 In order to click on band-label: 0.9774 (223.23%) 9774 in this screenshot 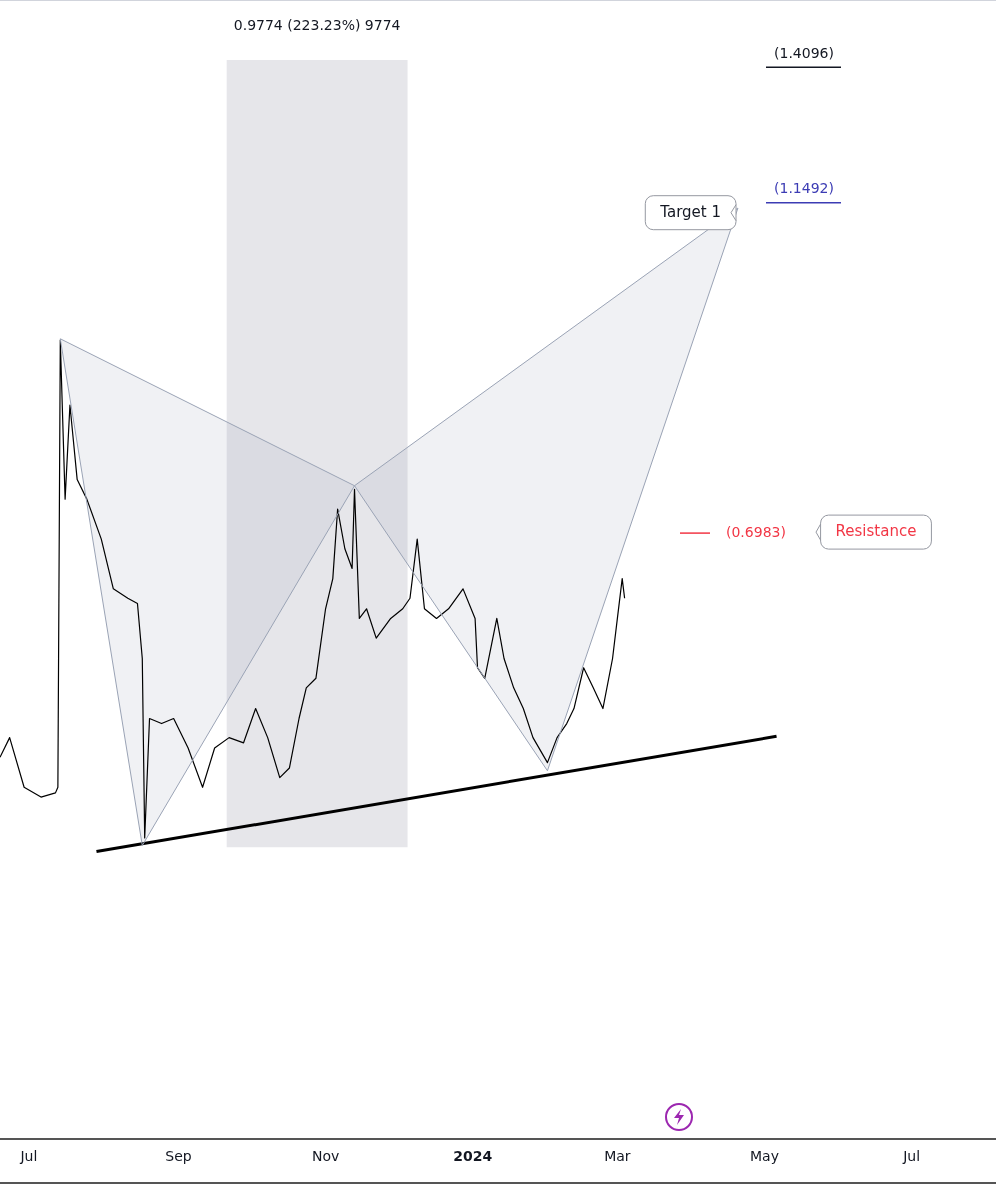, I will do `click(317, 24)`.